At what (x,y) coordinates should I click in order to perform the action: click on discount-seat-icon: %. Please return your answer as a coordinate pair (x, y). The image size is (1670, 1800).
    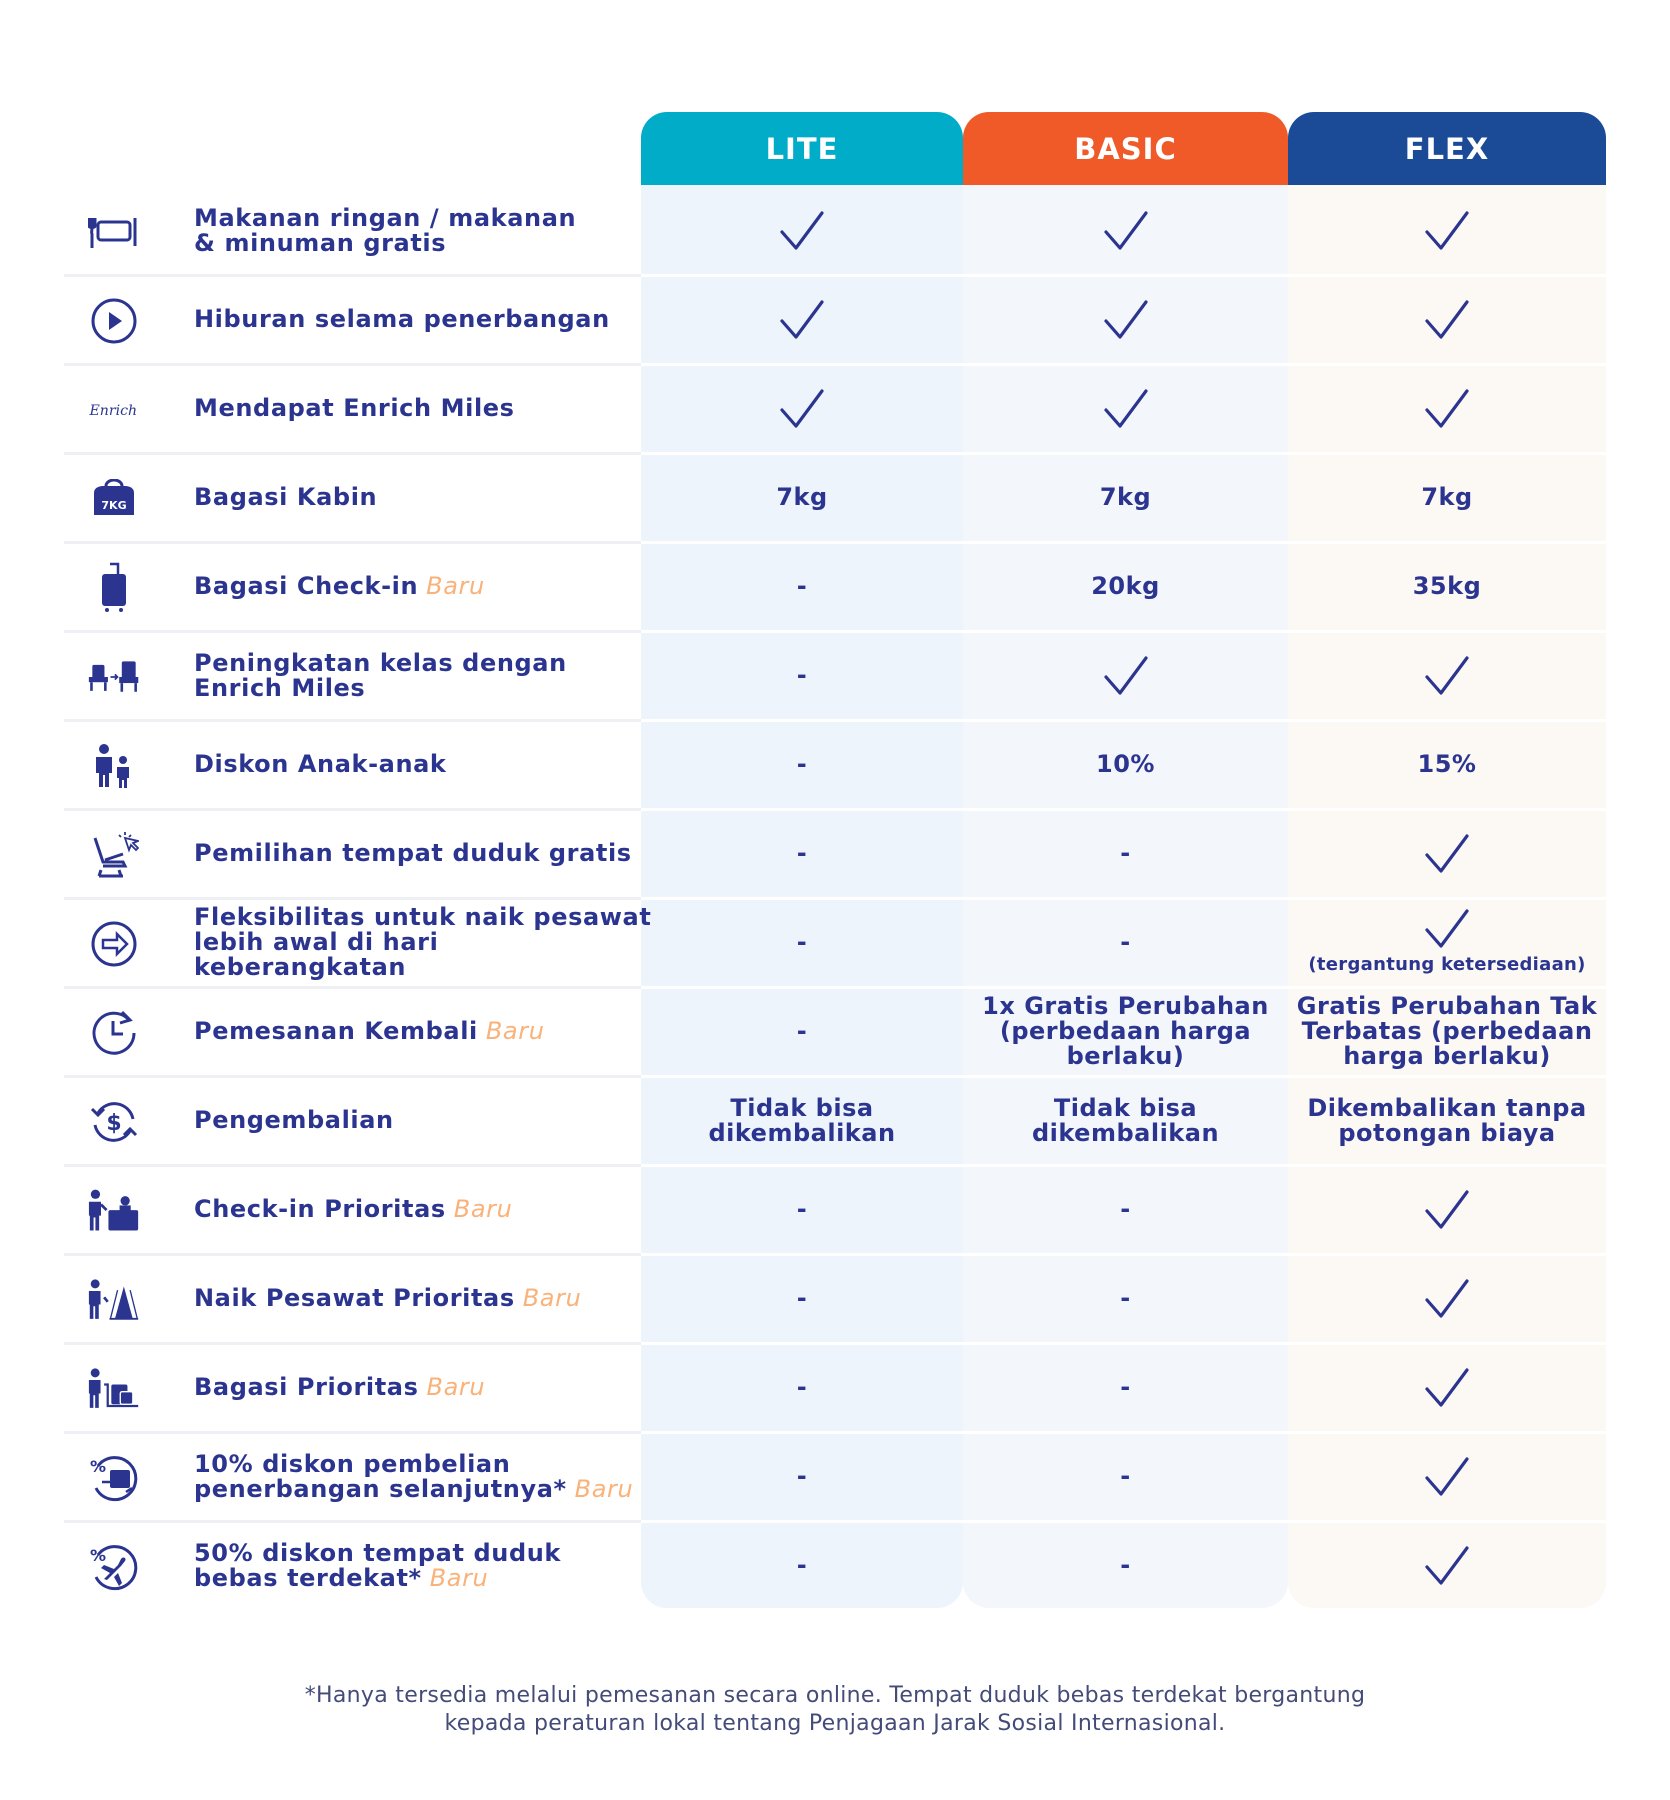
    Looking at the image, I should click on (114, 1567).